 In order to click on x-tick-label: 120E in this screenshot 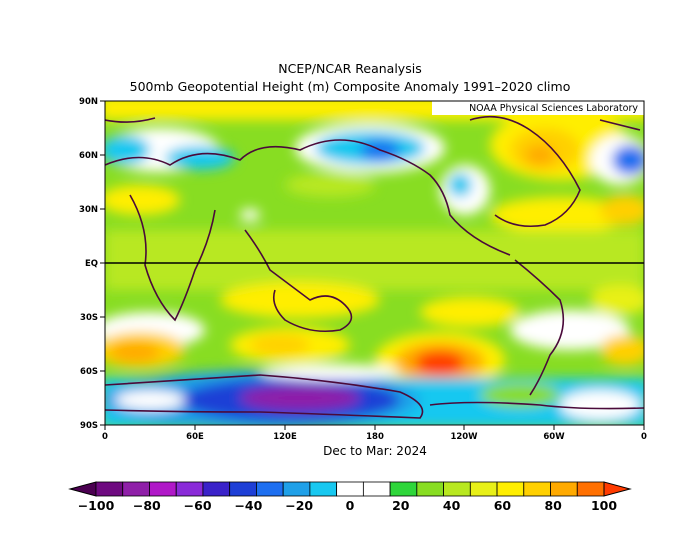, I will do `click(285, 437)`.